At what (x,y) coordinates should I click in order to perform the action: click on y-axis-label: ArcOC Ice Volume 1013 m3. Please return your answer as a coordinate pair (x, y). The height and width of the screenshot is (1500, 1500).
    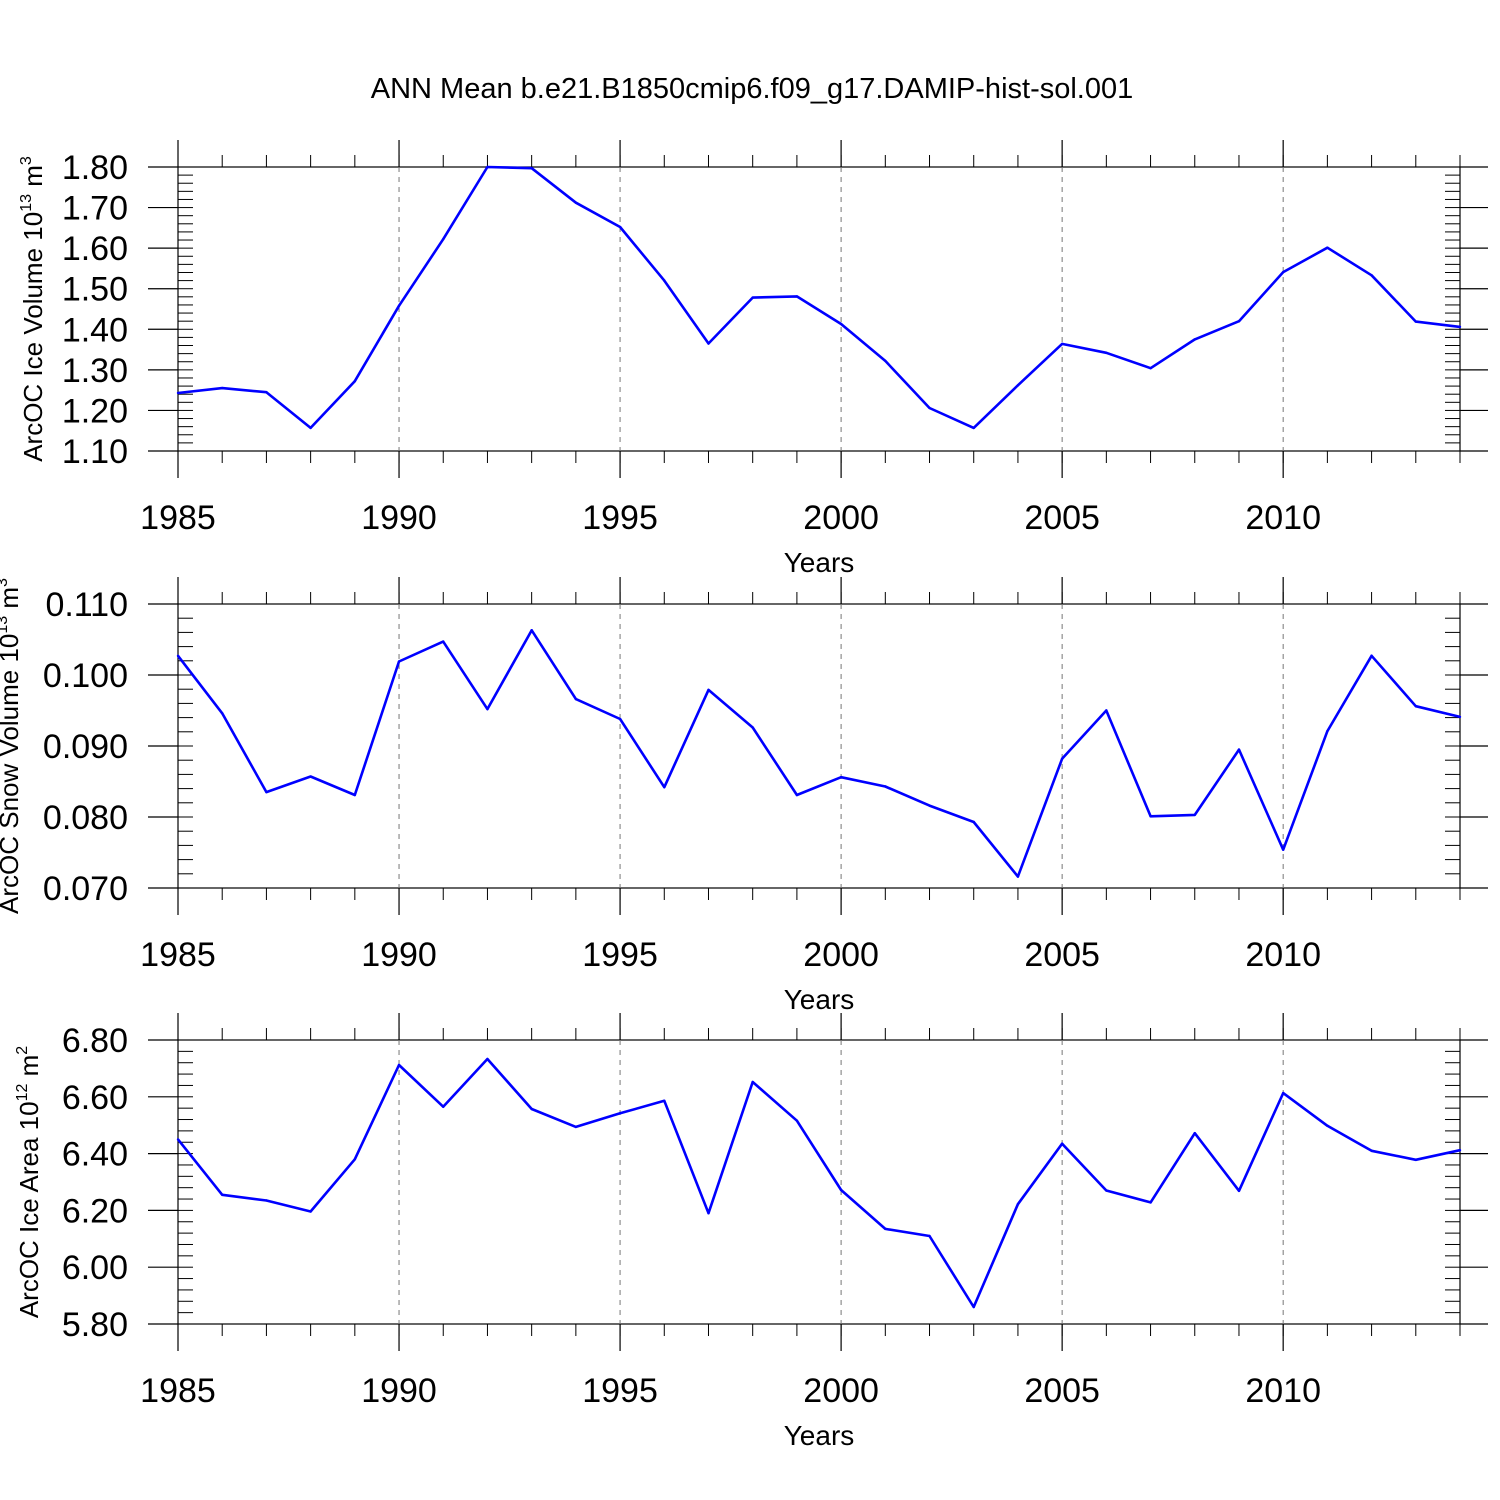
    Looking at the image, I should click on (33, 309).